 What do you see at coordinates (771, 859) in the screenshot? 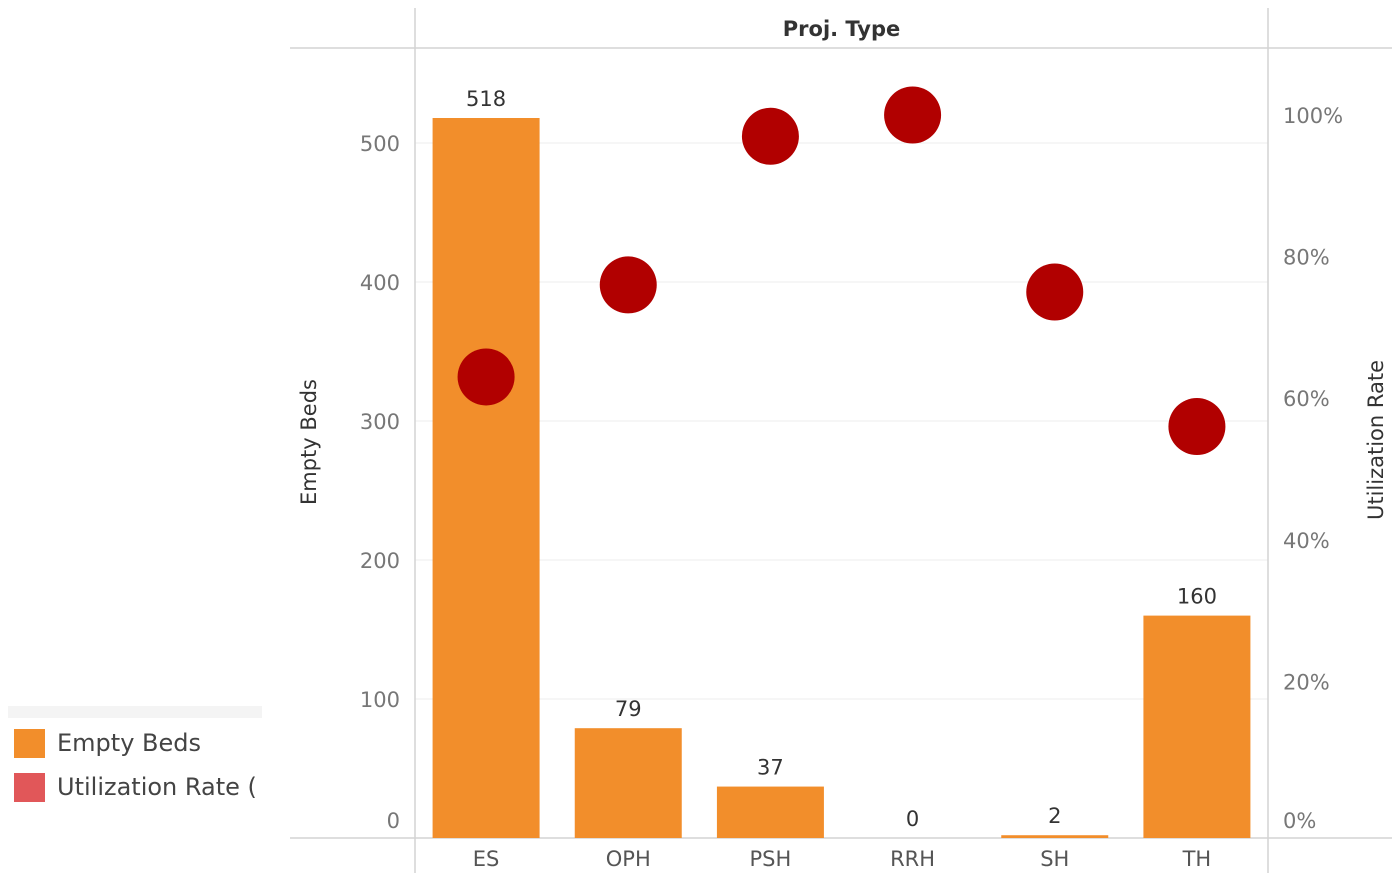
I see `x-tick-label: PSH` at bounding box center [771, 859].